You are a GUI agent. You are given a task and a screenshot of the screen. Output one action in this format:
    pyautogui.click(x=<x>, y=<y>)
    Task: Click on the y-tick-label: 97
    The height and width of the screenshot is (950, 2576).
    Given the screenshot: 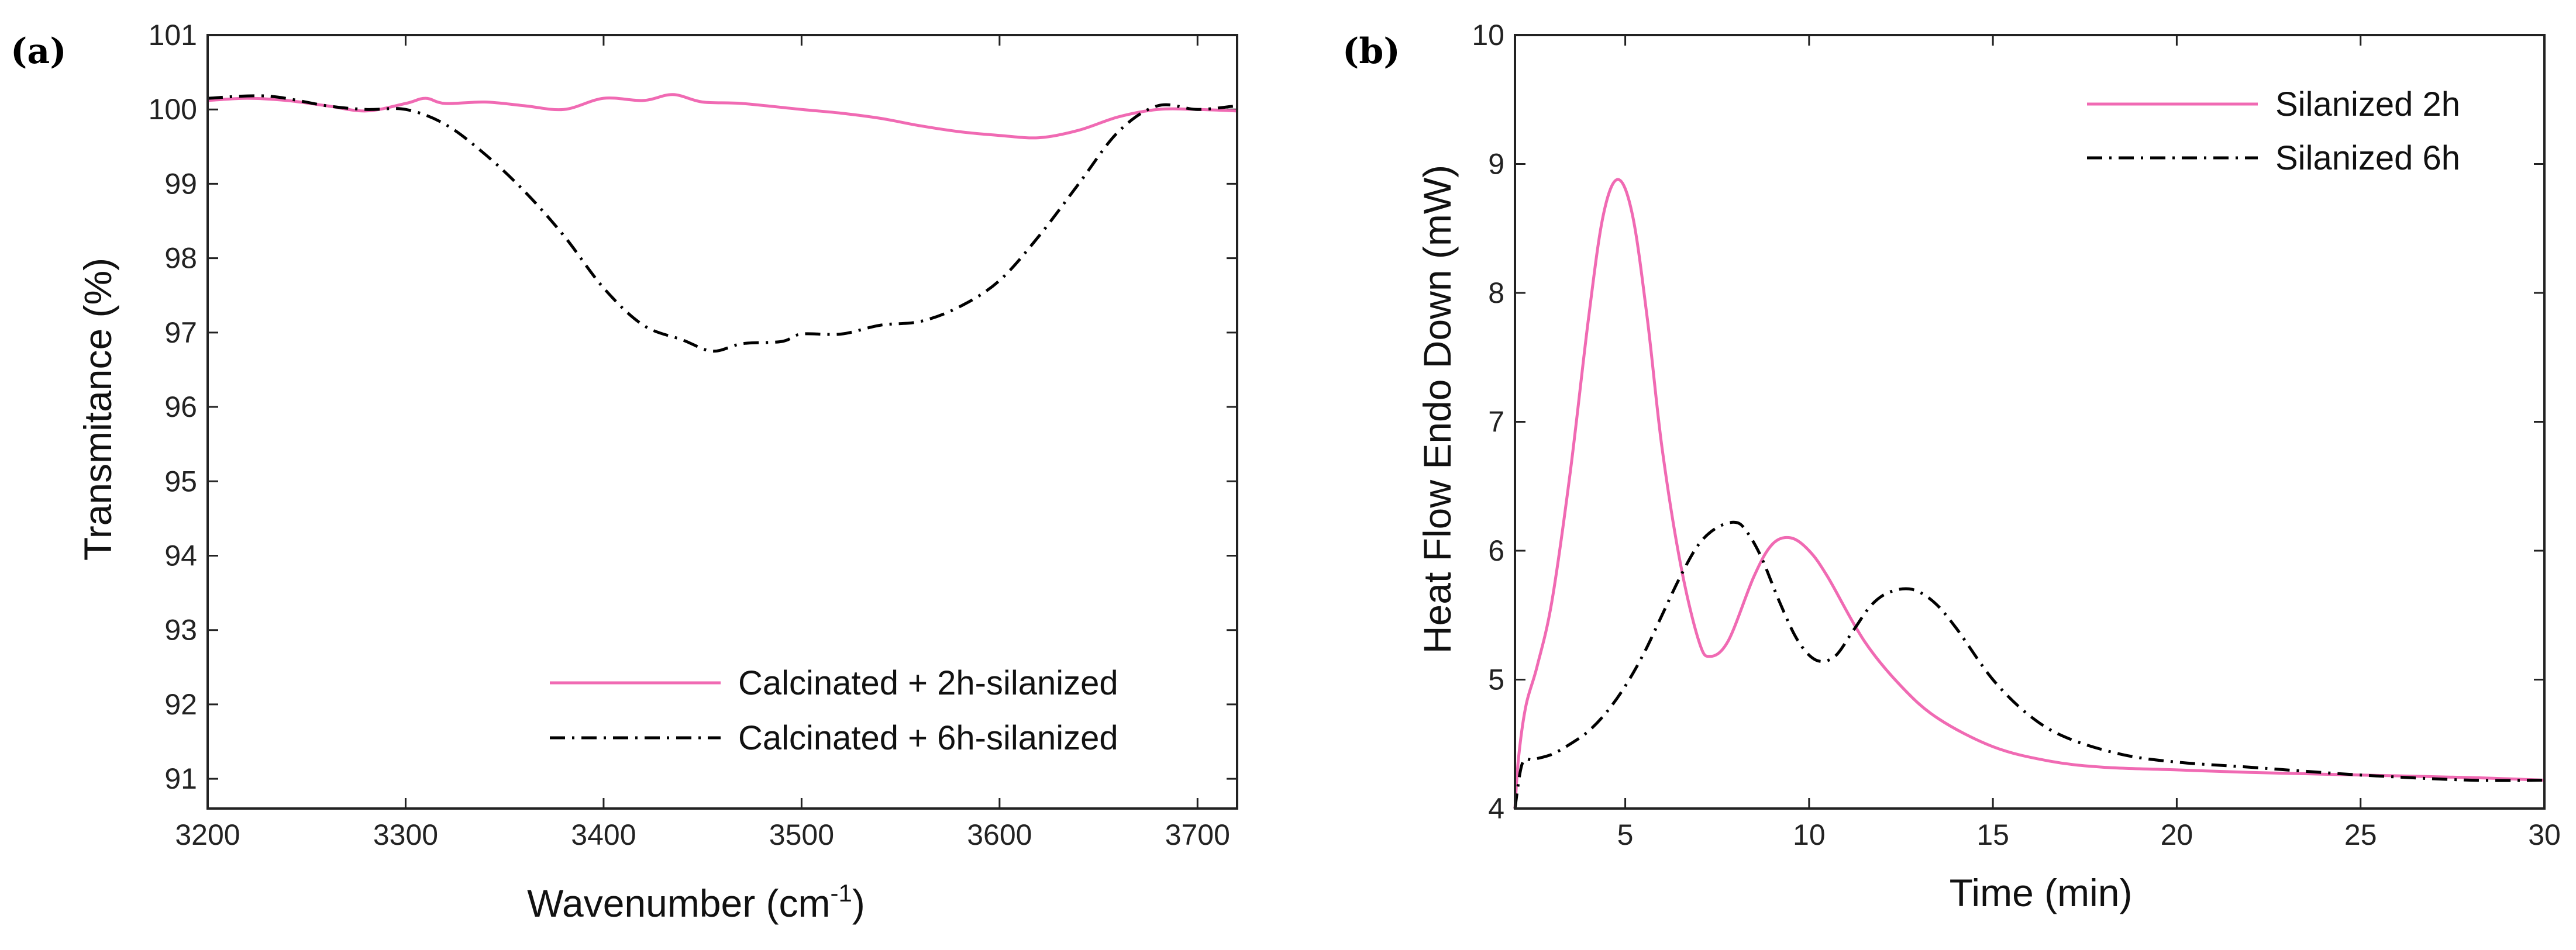 What is the action you would take?
    pyautogui.click(x=180, y=332)
    